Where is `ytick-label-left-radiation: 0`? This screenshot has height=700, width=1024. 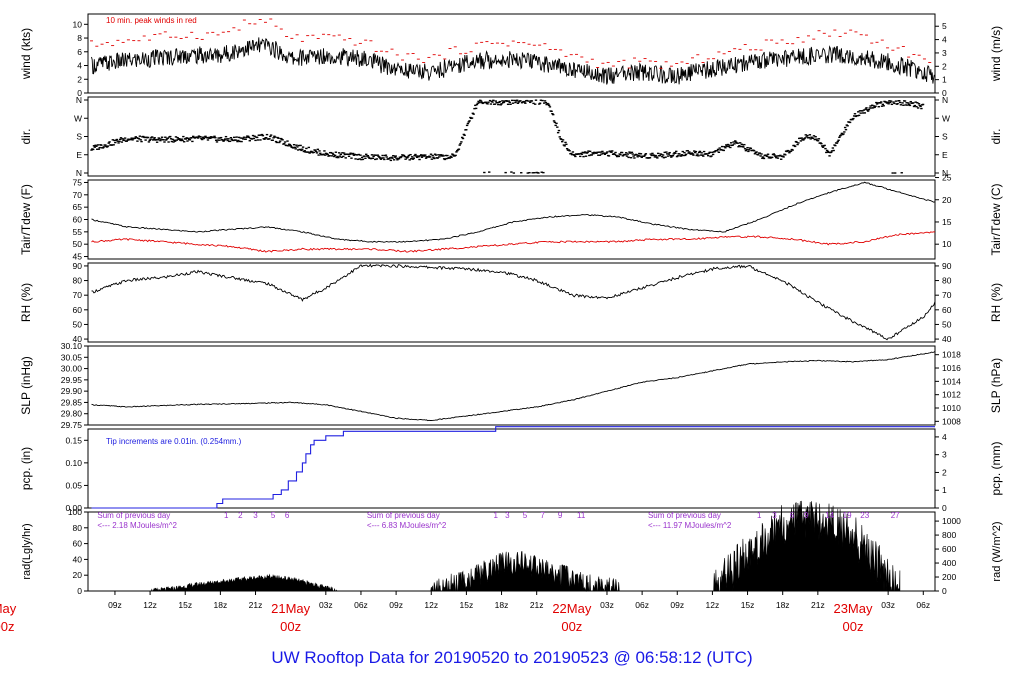 ytick-label-left-radiation: 0 is located at coordinates (79, 591).